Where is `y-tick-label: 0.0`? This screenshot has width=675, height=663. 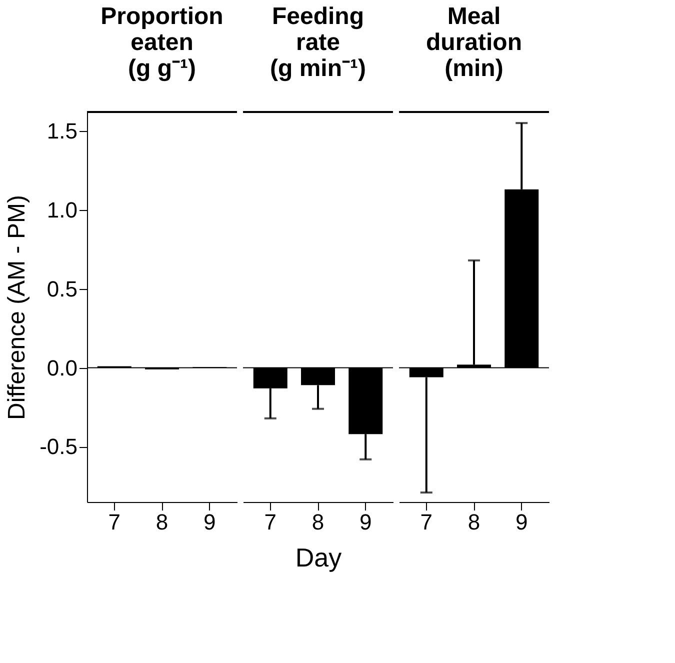 y-tick-label: 0.0 is located at coordinates (62, 367).